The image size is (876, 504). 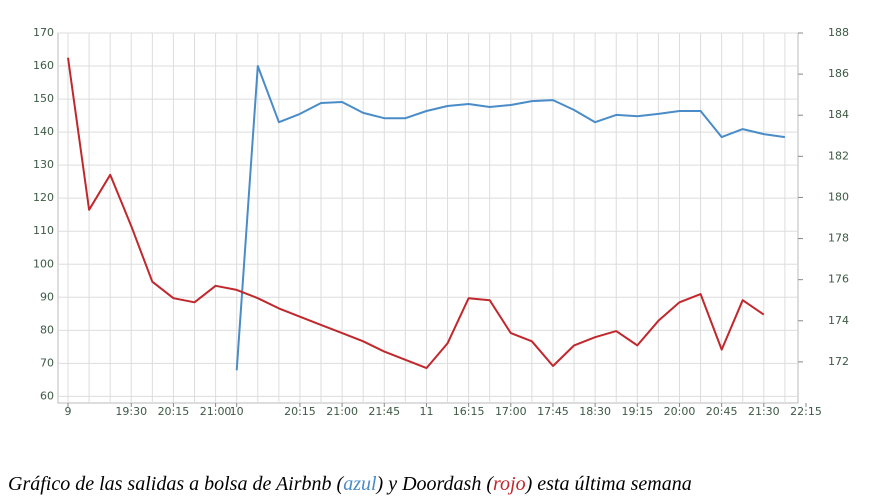 I want to click on x-tick-label: 20:00, so click(x=680, y=411).